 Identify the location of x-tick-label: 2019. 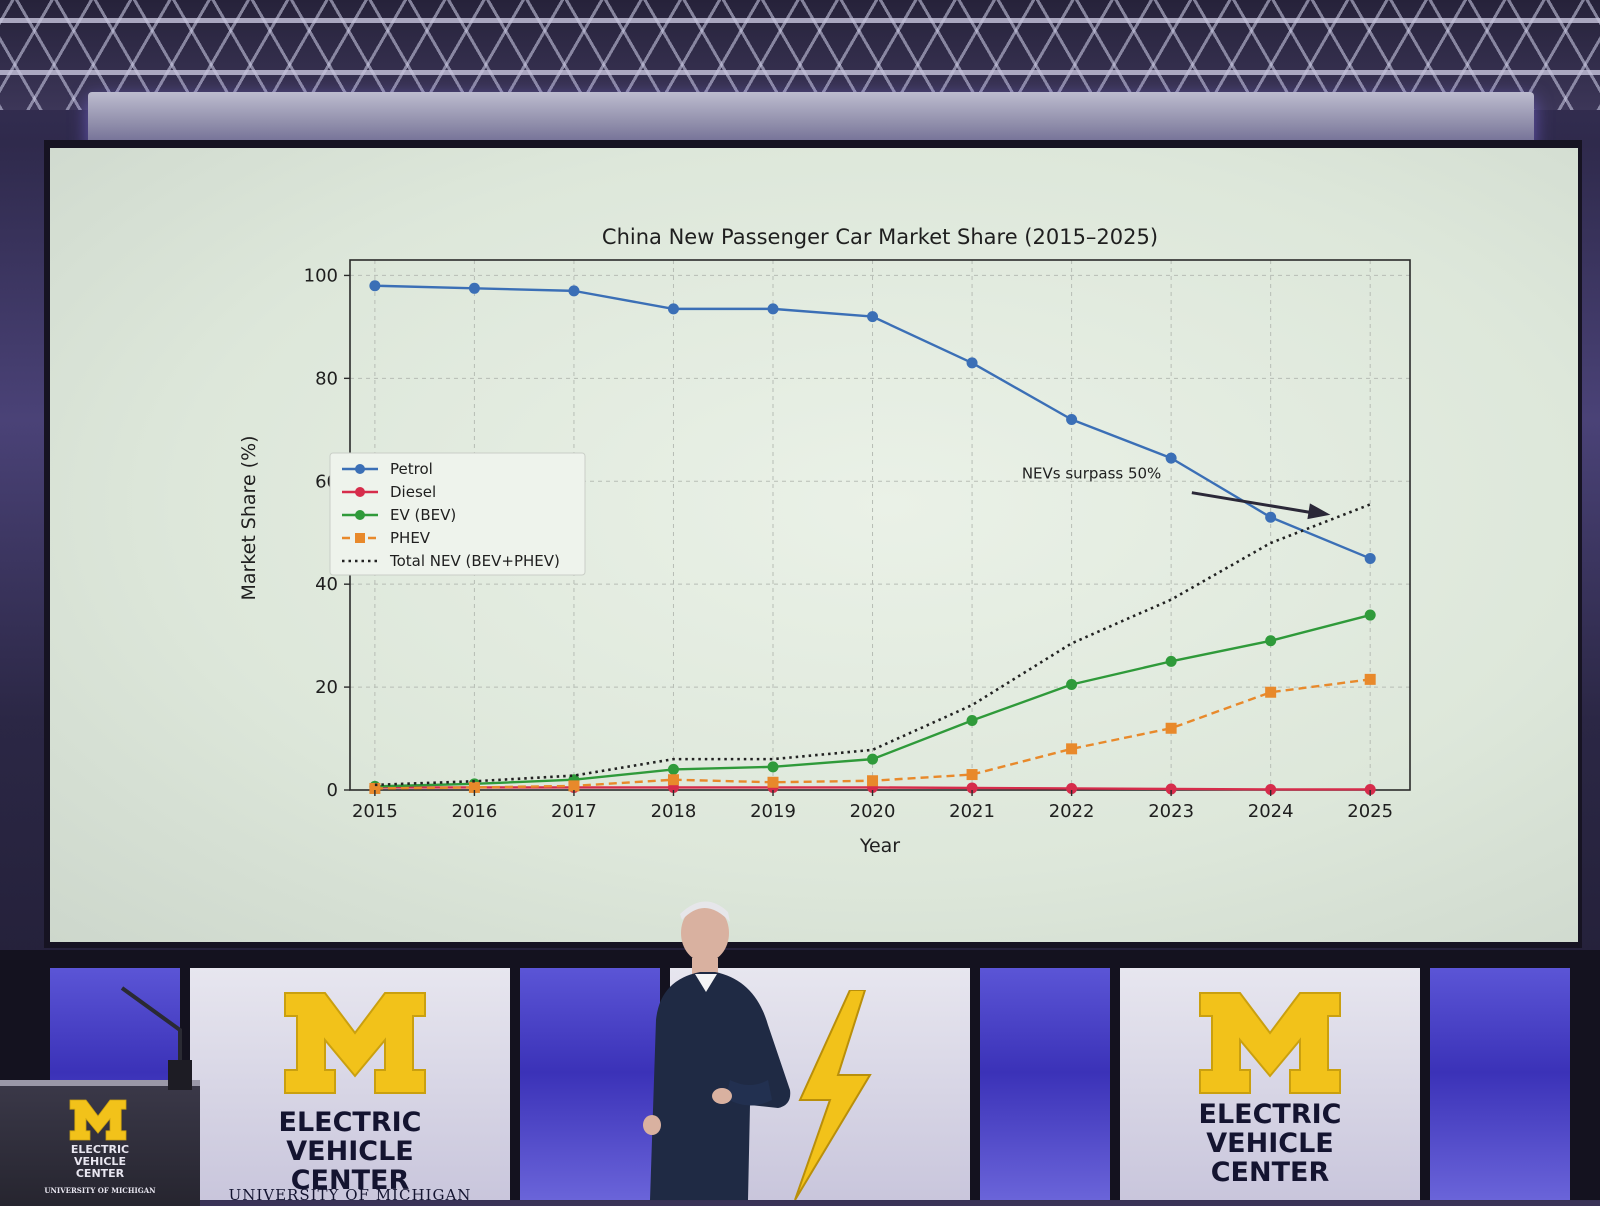
(773, 811).